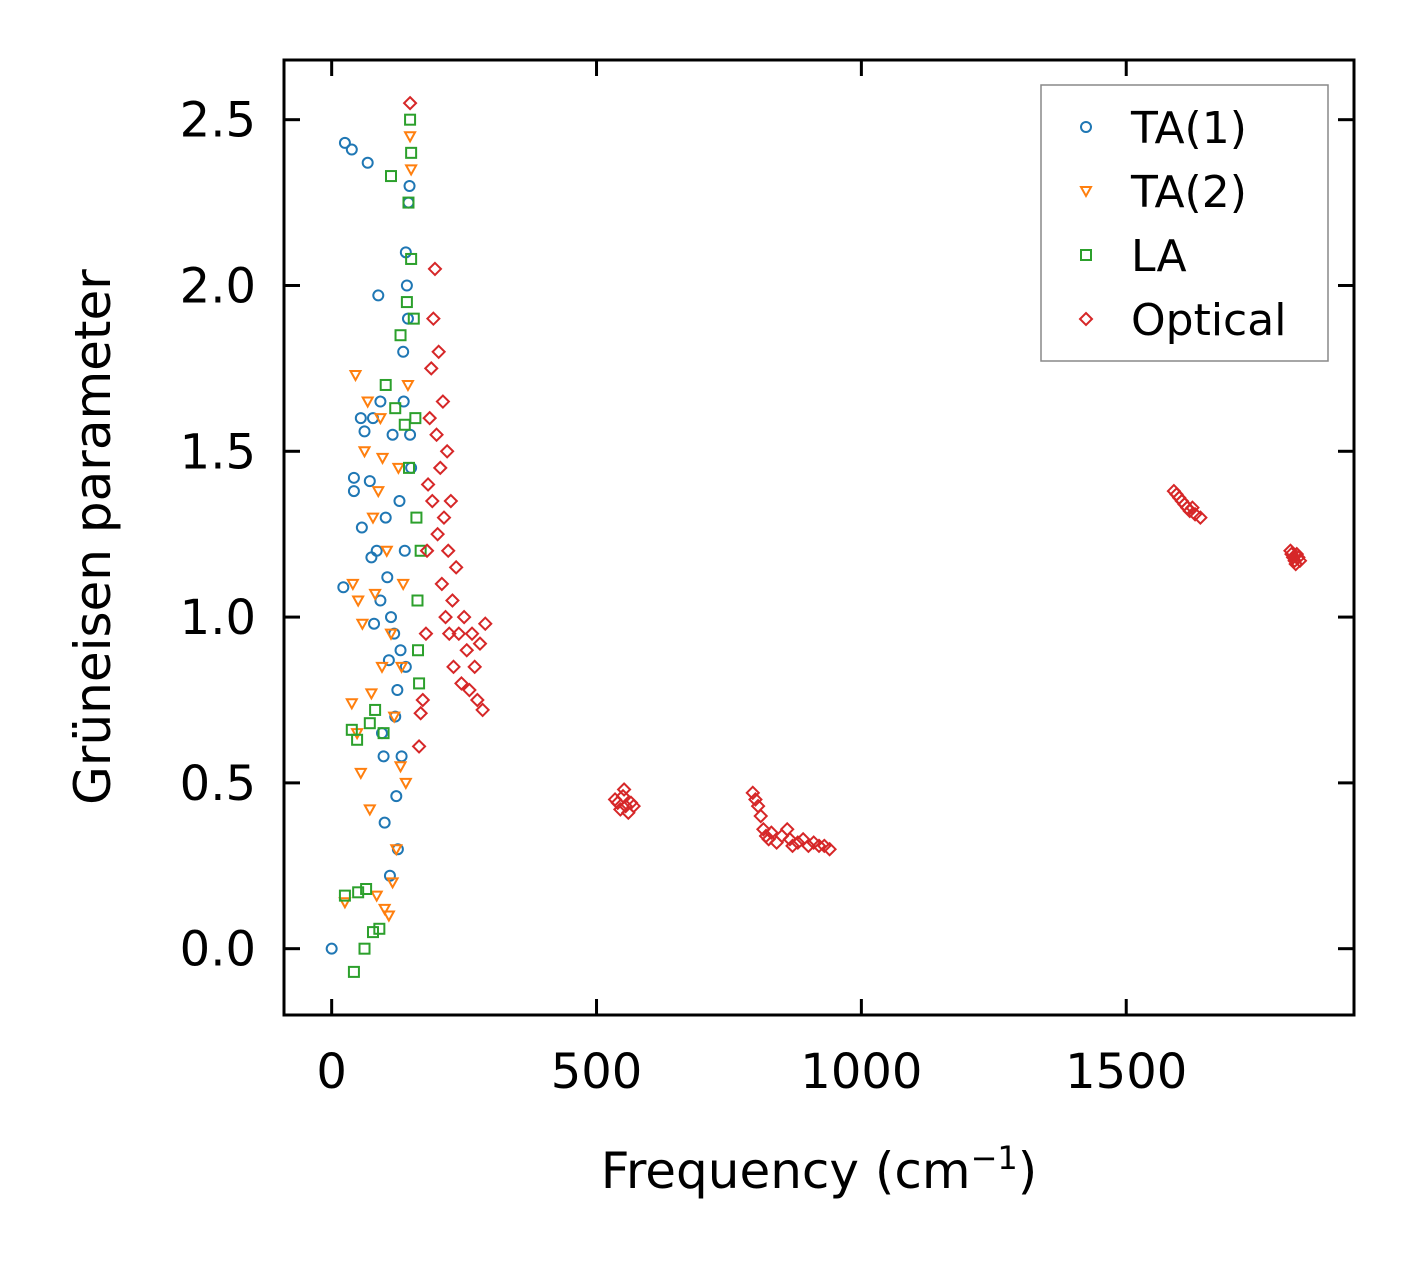  What do you see at coordinates (1126, 1072) in the screenshot?
I see `x-tick-label: 1500` at bounding box center [1126, 1072].